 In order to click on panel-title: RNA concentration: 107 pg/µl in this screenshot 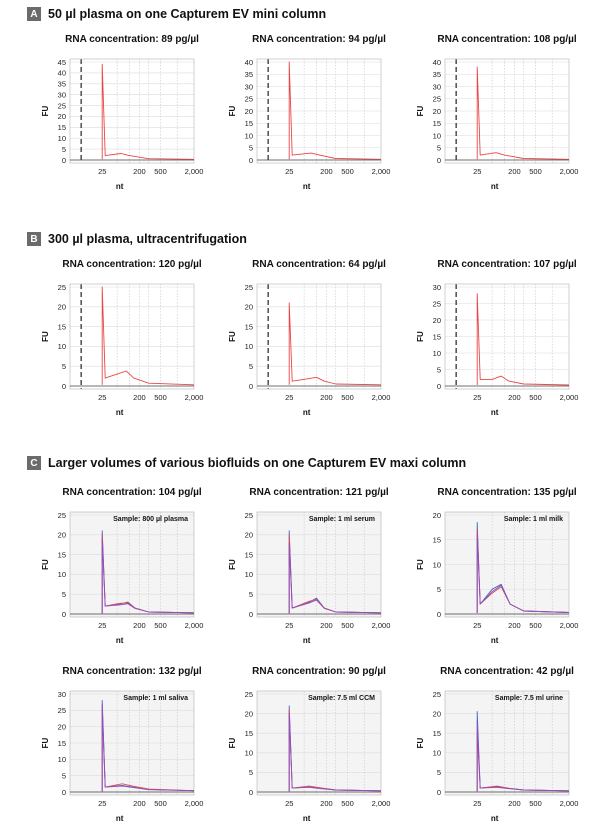, I will do `click(507, 264)`.